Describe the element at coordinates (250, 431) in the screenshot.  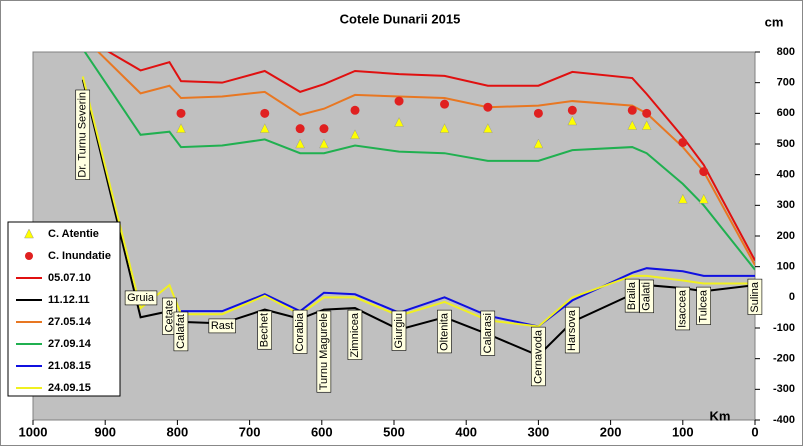
I see `x-tick-label: 700` at that location.